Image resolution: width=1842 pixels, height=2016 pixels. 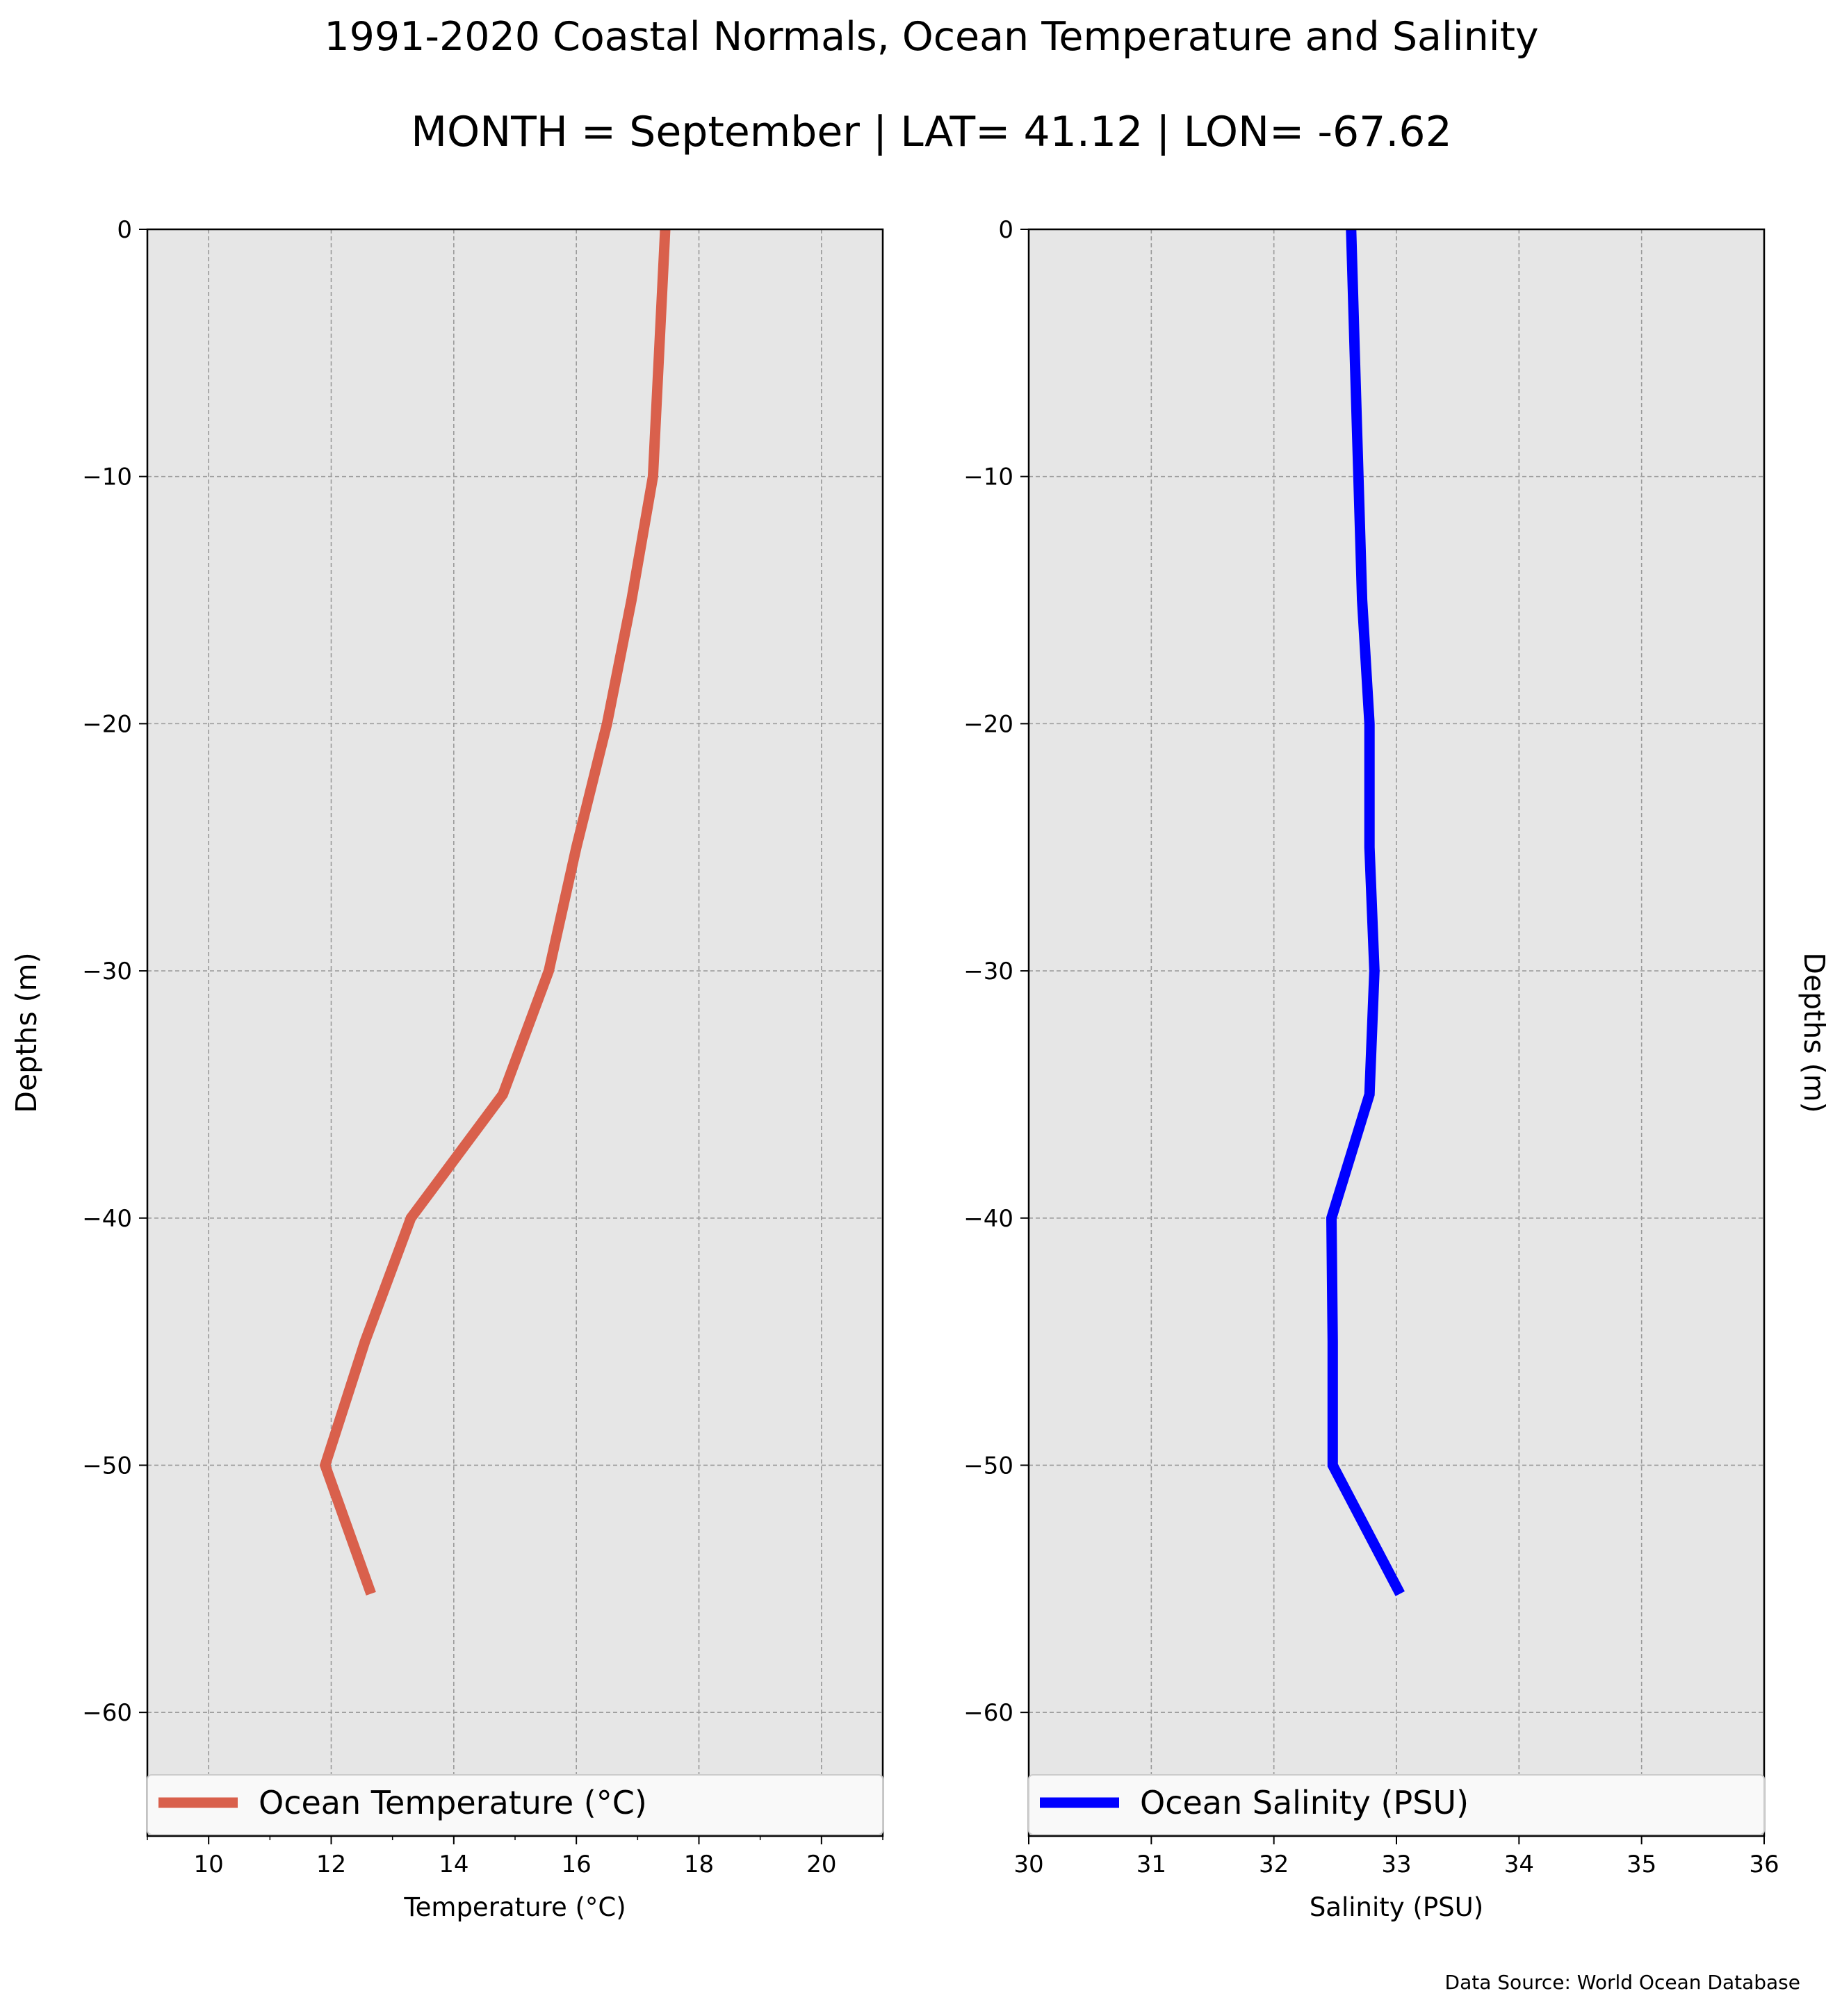 What do you see at coordinates (988, 972) in the screenshot?
I see `salinity-y-tick-label: −30` at bounding box center [988, 972].